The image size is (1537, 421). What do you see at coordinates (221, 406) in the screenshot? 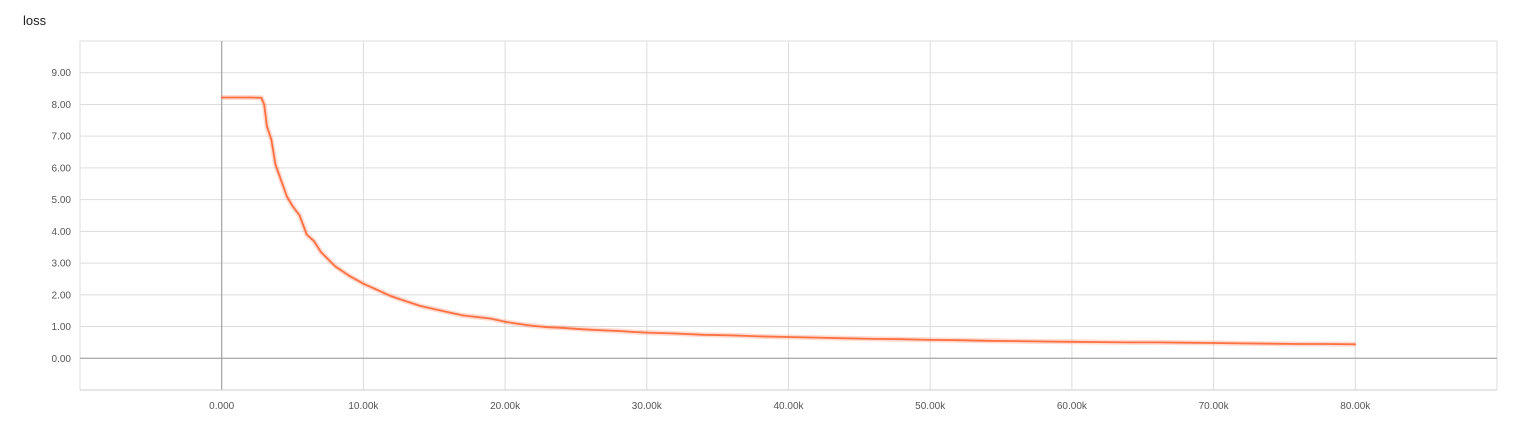
I see `x-tick-label: 0.000` at bounding box center [221, 406].